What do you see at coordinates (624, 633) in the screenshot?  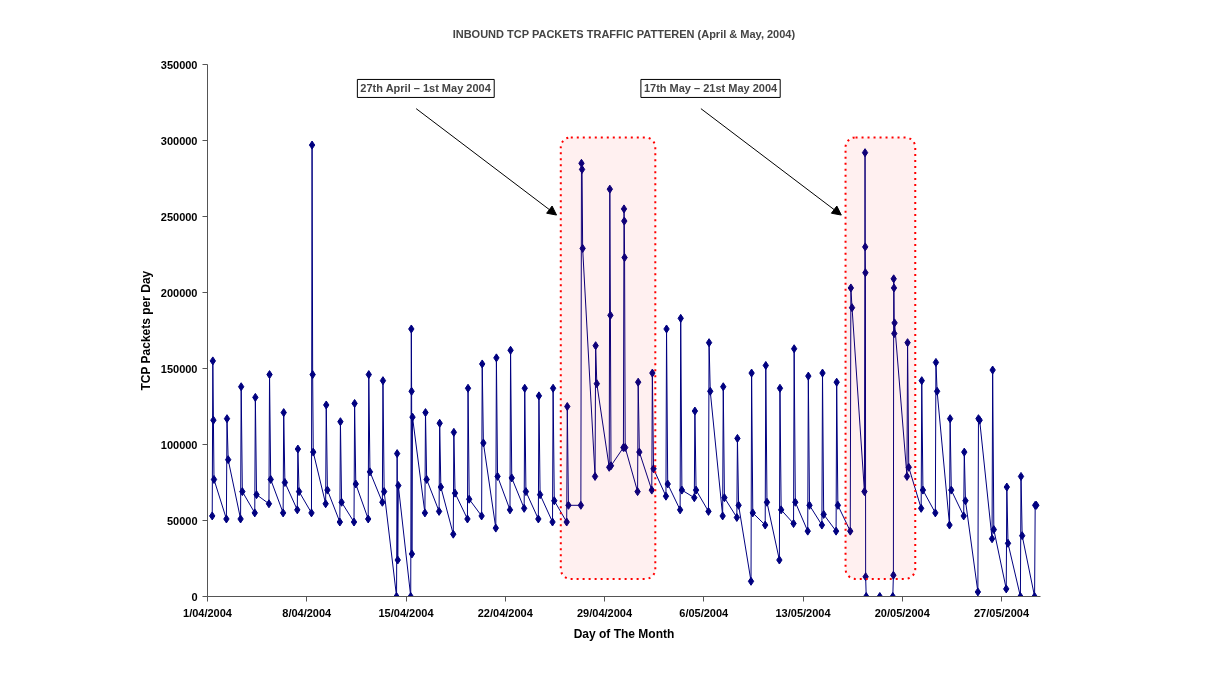 I see `x-axis-title: Day of The Month` at bounding box center [624, 633].